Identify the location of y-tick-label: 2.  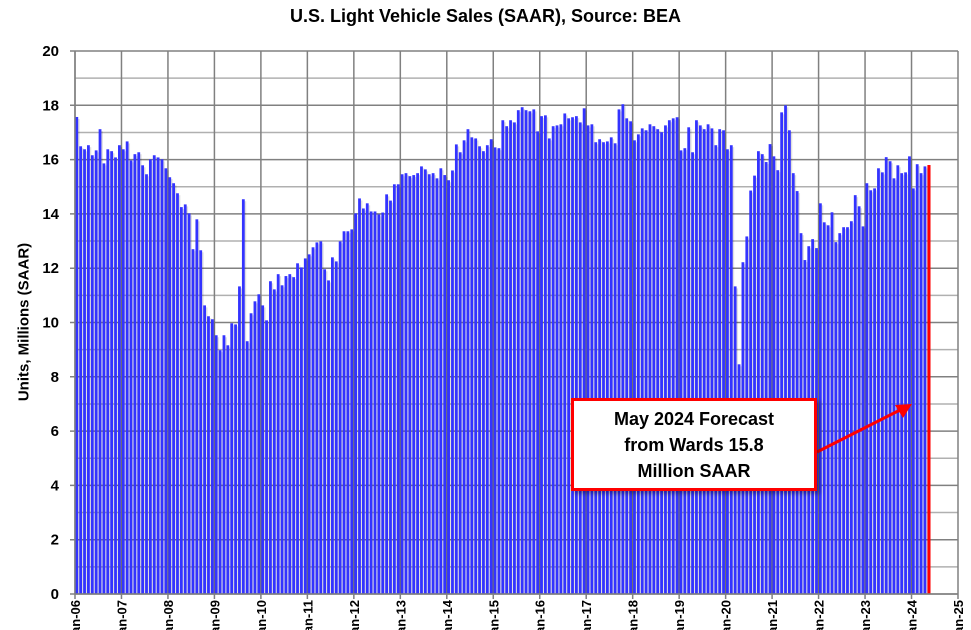
(55, 540).